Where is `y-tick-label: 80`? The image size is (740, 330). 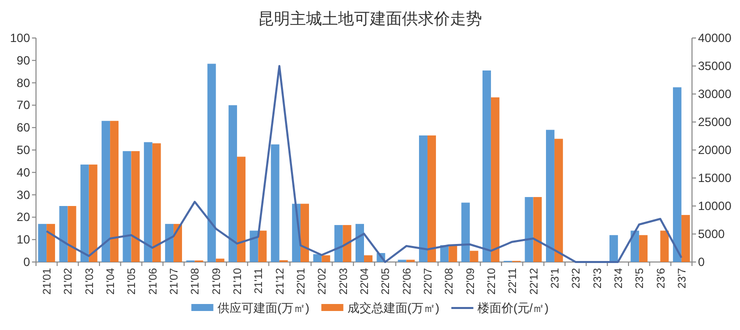 y-tick-label: 80 is located at coordinates (23, 83).